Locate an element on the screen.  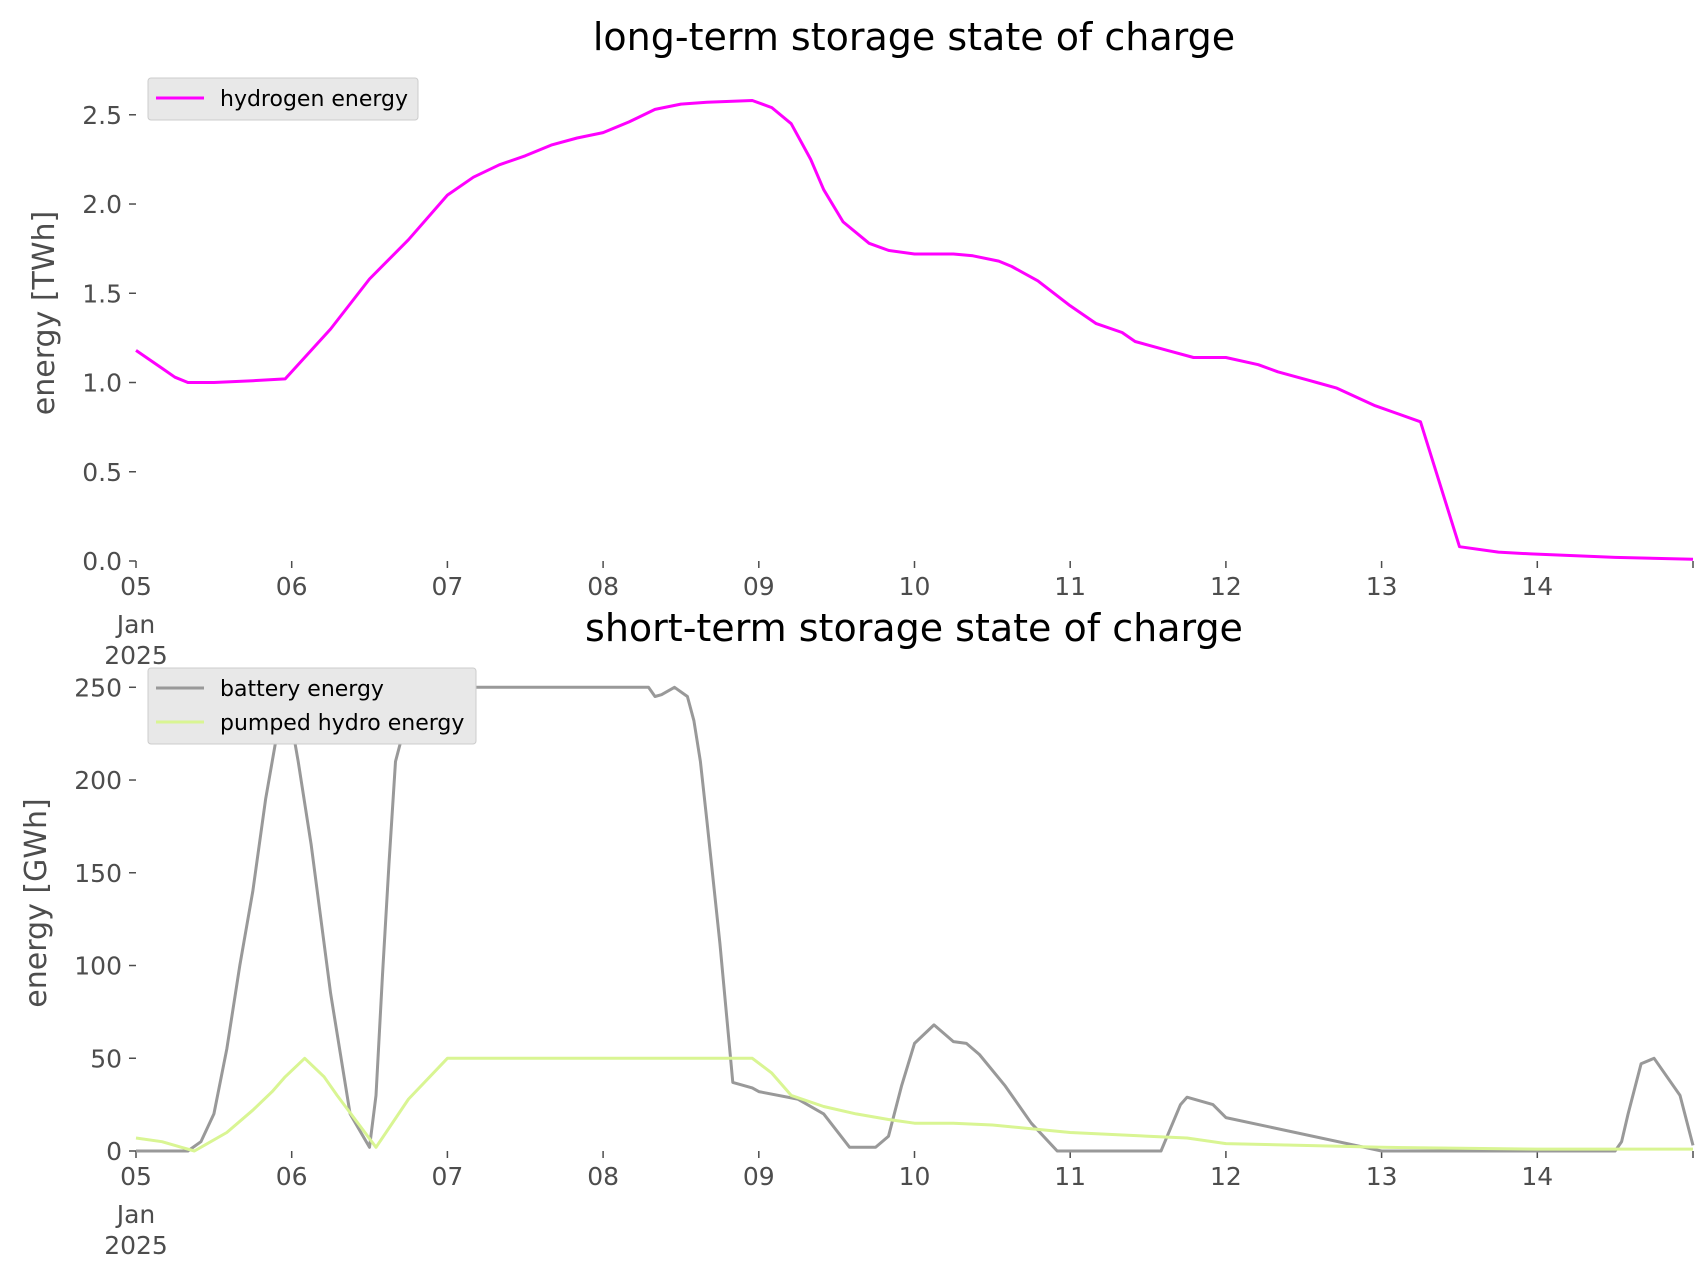
long-term-legend-box is located at coordinates (283, 99).